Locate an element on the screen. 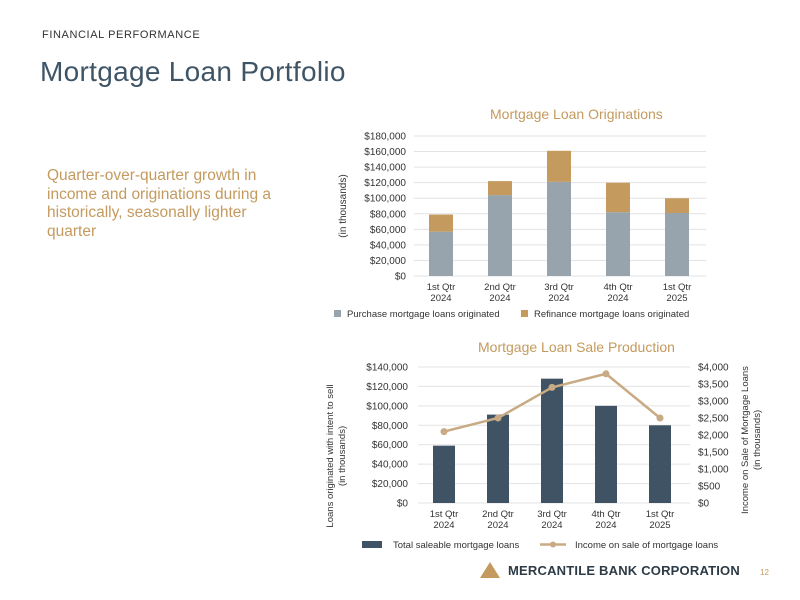 This screenshot has width=800, height=600. page-title: Mortgage Loan Portfolio is located at coordinates (193, 71).